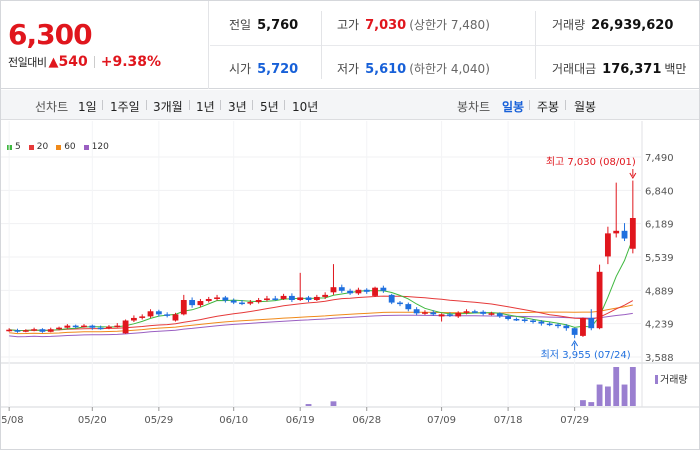  I want to click on stat-unit: 백만, so click(675, 69).